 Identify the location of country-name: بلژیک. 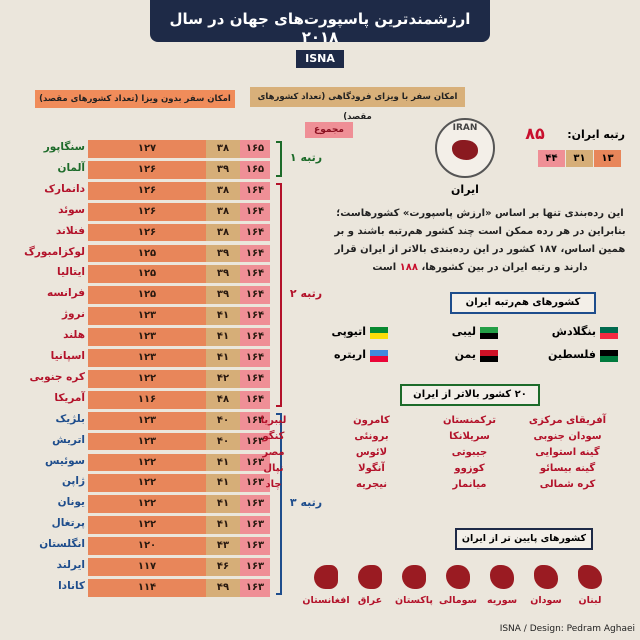
(70, 418).